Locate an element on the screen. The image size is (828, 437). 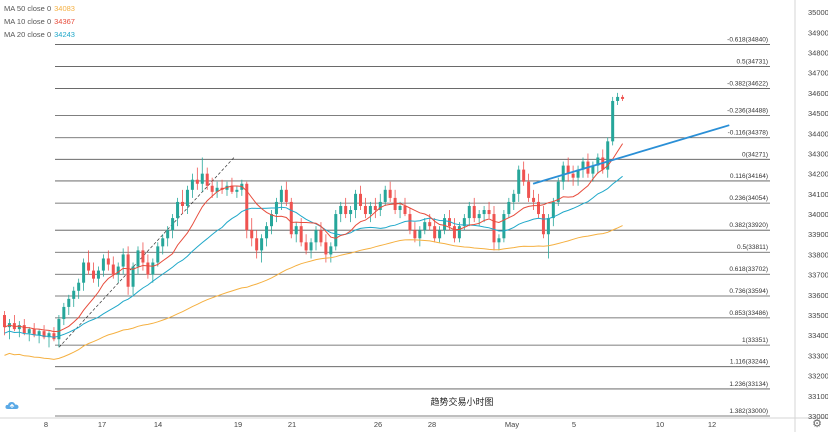
time-tick-label: 8 is located at coordinates (46, 424).